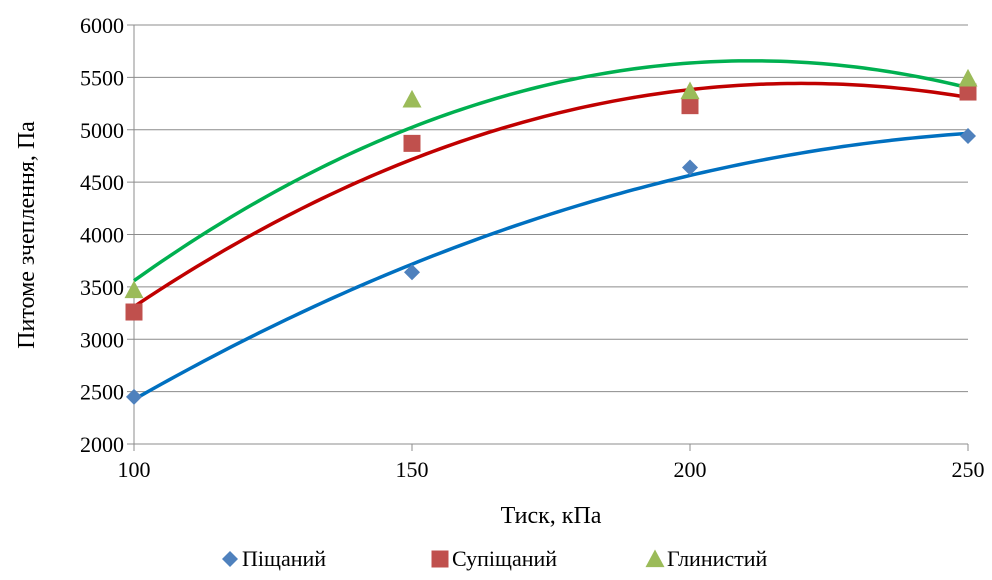 The image size is (992, 580). Describe the element at coordinates (102, 25) in the screenshot. I see `y-tick-label: 6000` at that location.